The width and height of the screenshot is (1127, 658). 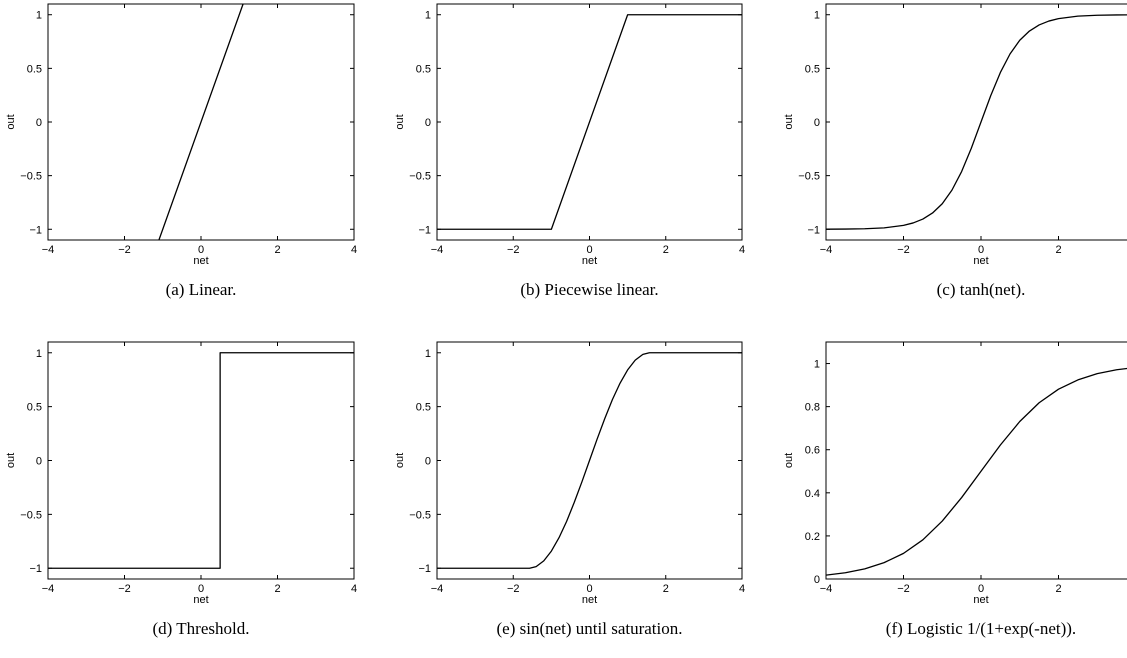 What do you see at coordinates (589, 289) in the screenshot?
I see `panel-caption: (b) Piecewise linear.` at bounding box center [589, 289].